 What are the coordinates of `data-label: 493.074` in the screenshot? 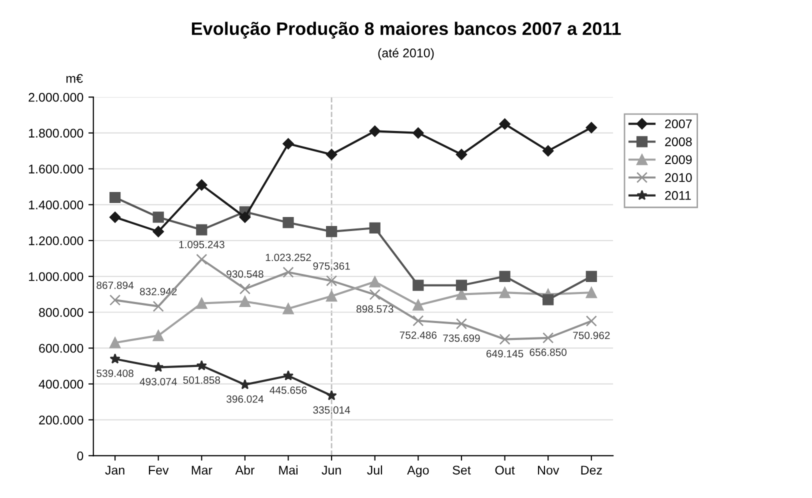 It's located at (158, 382).